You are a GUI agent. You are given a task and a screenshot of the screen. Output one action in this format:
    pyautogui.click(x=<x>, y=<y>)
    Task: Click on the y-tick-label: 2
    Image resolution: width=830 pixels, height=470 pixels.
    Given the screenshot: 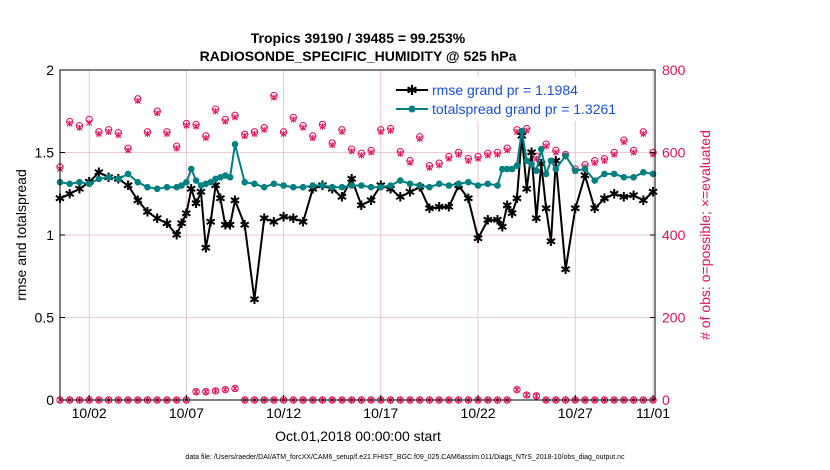 What is the action you would take?
    pyautogui.click(x=50, y=70)
    